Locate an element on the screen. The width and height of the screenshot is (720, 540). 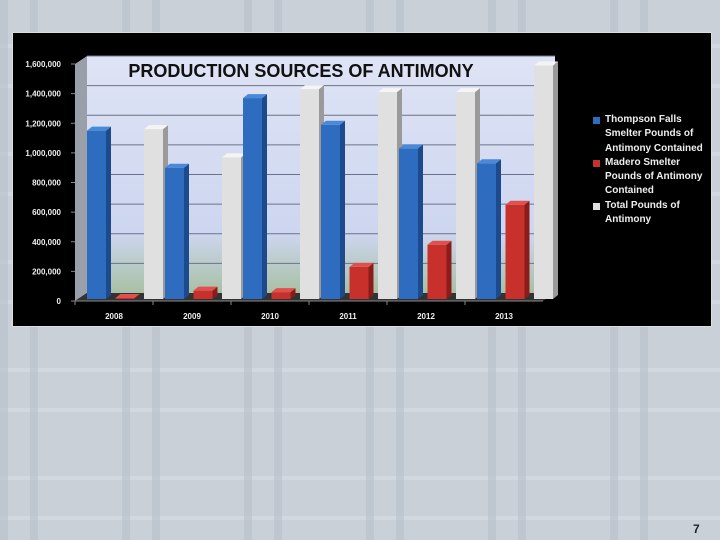
y-tick-label: 800,000 is located at coordinates (46, 183).